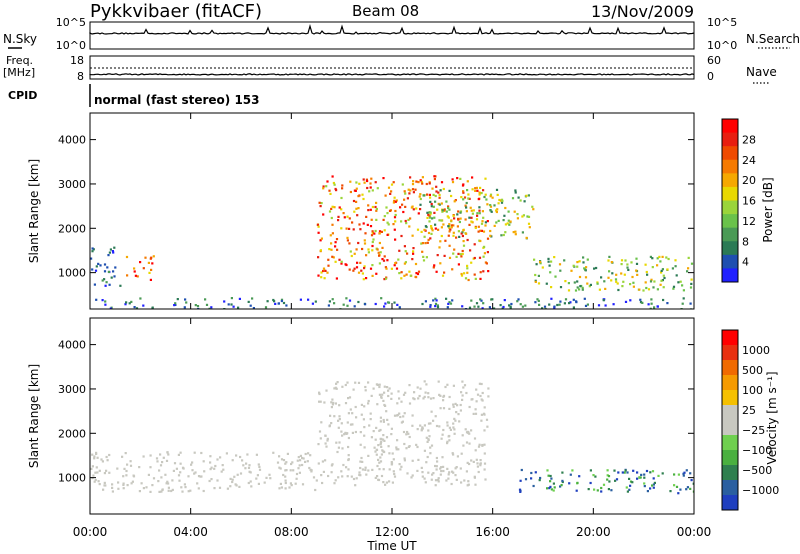 This screenshot has width=800, height=554. What do you see at coordinates (642, 11) in the screenshot?
I see `date-title: 13/Nov/2009` at bounding box center [642, 11].